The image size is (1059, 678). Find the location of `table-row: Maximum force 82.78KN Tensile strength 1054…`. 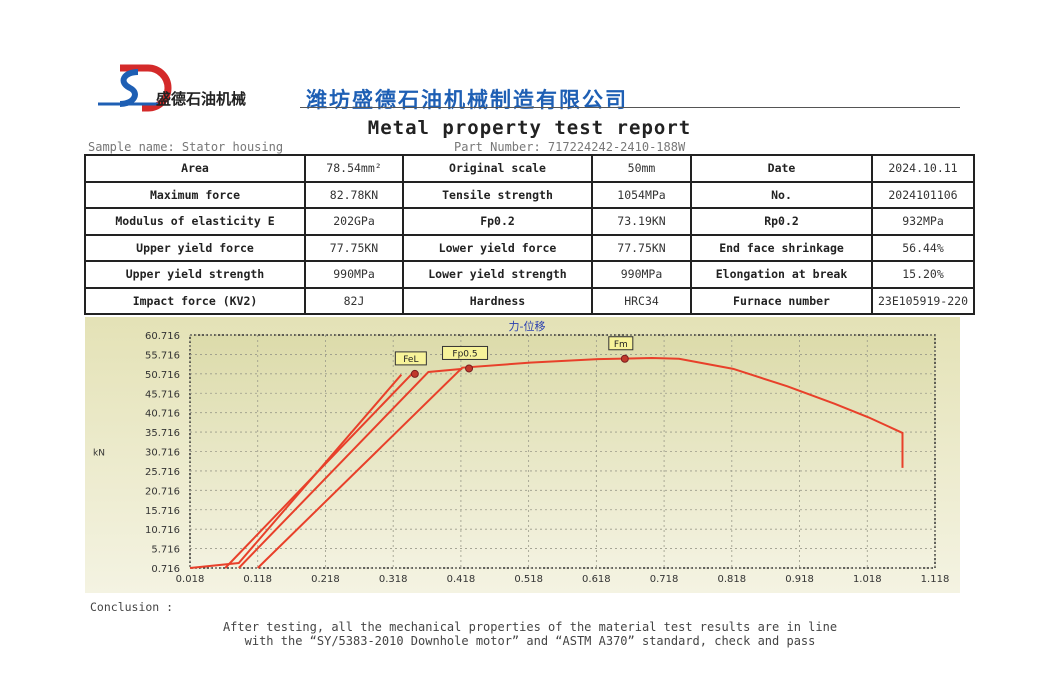

table-row: Maximum force 82.78KN Tensile strength 1054… is located at coordinates (529, 194).